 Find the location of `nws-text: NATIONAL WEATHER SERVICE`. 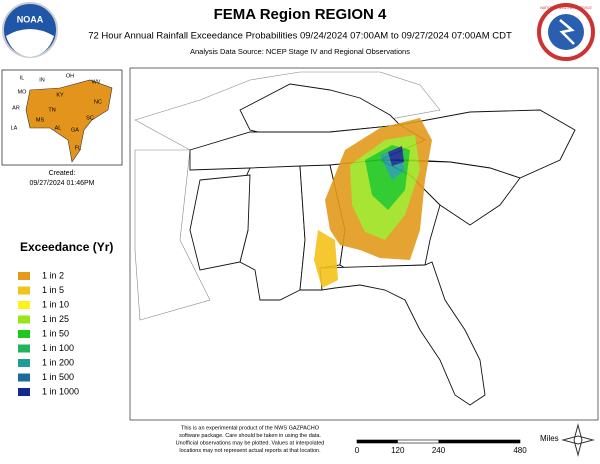

nws-text: NATIONAL WEATHER SERVICE is located at coordinates (566, 8).